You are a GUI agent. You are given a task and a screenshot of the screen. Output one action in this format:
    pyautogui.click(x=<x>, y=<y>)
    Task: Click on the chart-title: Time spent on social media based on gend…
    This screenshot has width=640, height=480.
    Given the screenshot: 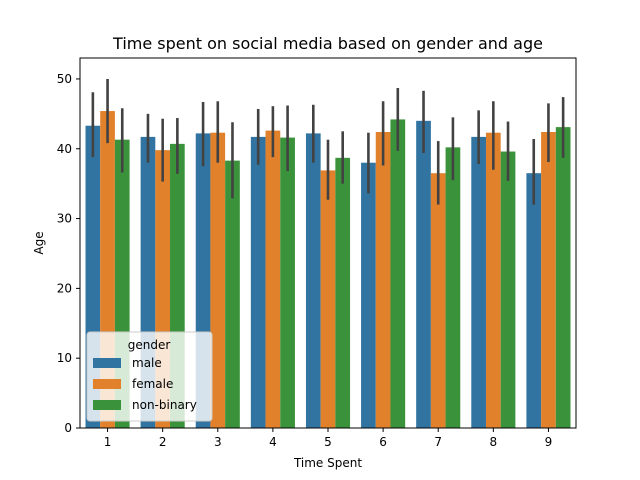 What is the action you would take?
    pyautogui.click(x=327, y=43)
    